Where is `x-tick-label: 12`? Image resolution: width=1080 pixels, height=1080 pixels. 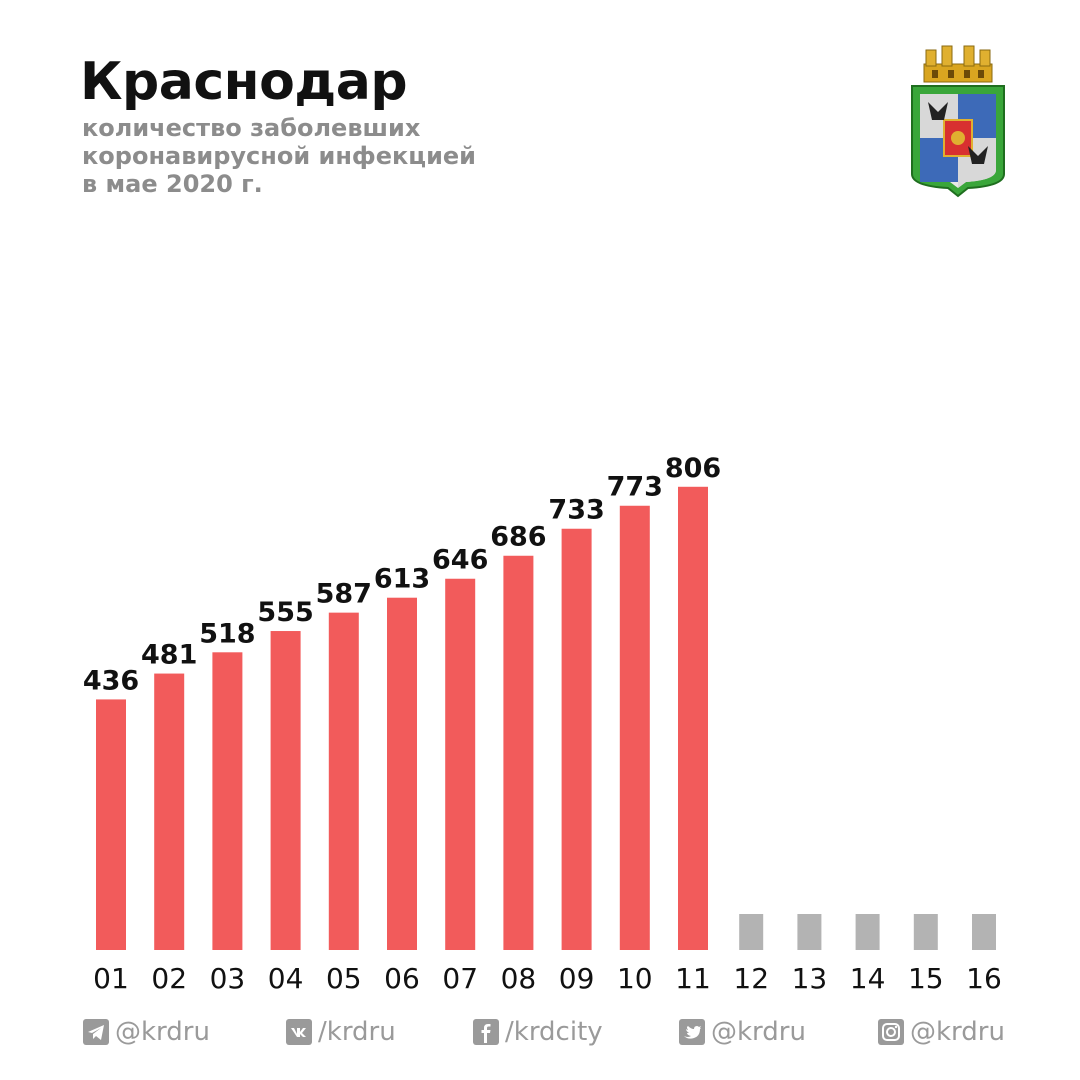 x-tick-label: 12 is located at coordinates (751, 978).